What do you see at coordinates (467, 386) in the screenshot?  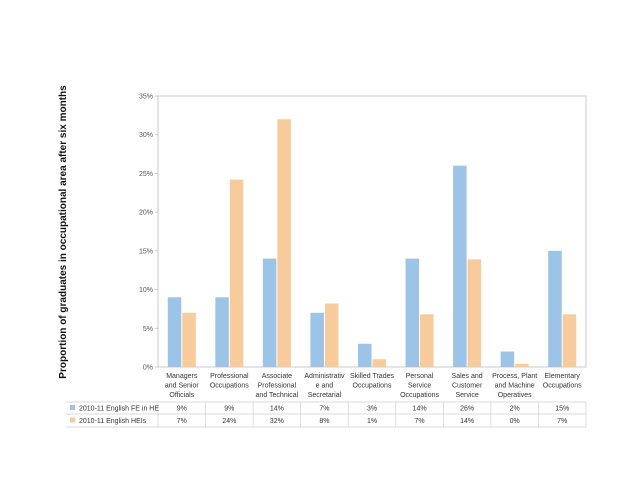 I see `category-label: Customer` at bounding box center [467, 386].